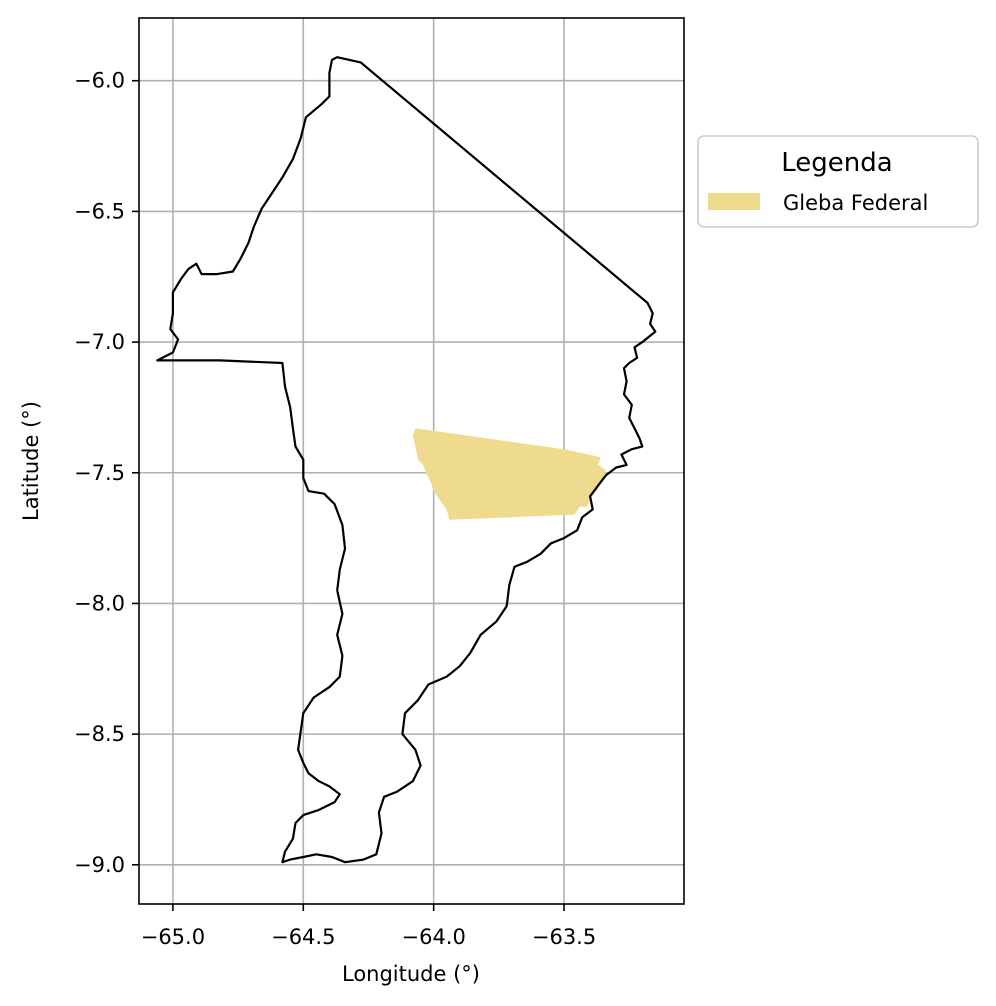 The image size is (996, 1006). What do you see at coordinates (564, 937) in the screenshot?
I see `x-tick-label: −63.5` at bounding box center [564, 937].